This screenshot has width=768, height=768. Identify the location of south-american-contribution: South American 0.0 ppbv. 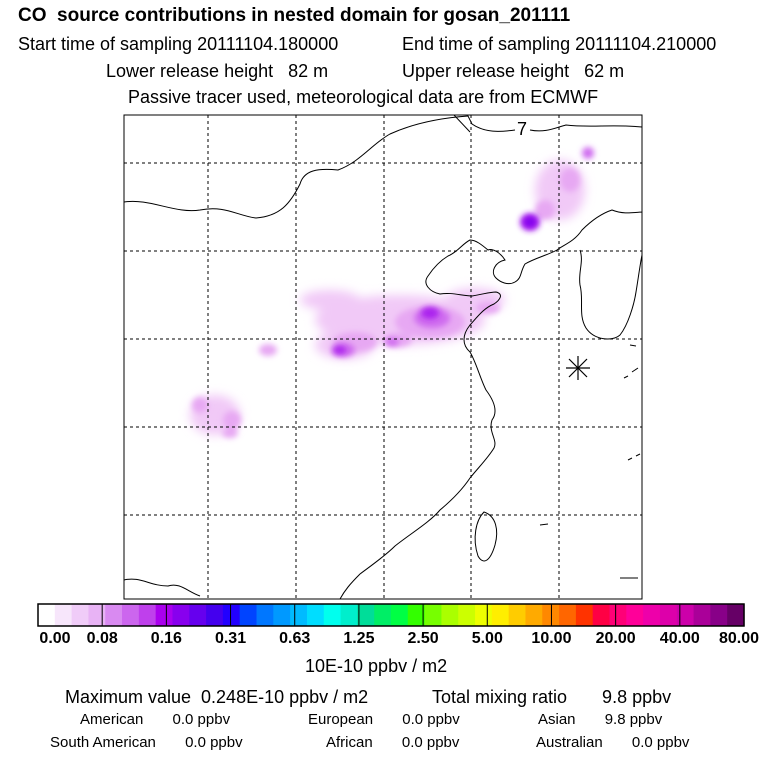
(146, 742).